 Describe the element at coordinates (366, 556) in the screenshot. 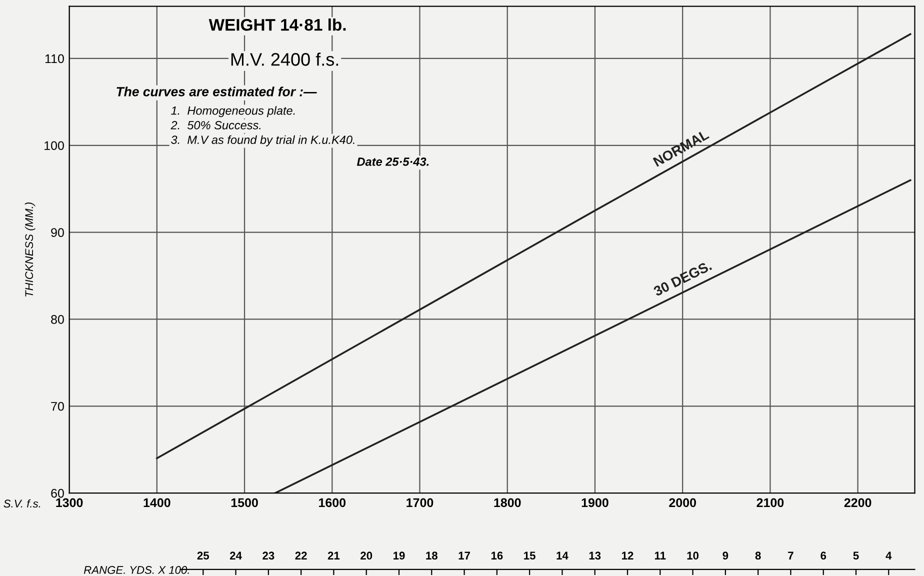

I see `x2-tick-label: 20` at that location.